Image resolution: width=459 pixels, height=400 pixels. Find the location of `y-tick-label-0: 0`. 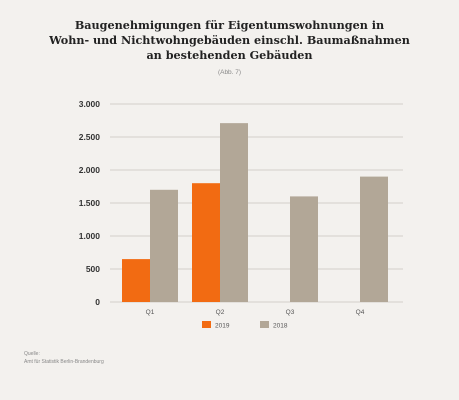

y-tick-label-0: 0 is located at coordinates (97, 302).